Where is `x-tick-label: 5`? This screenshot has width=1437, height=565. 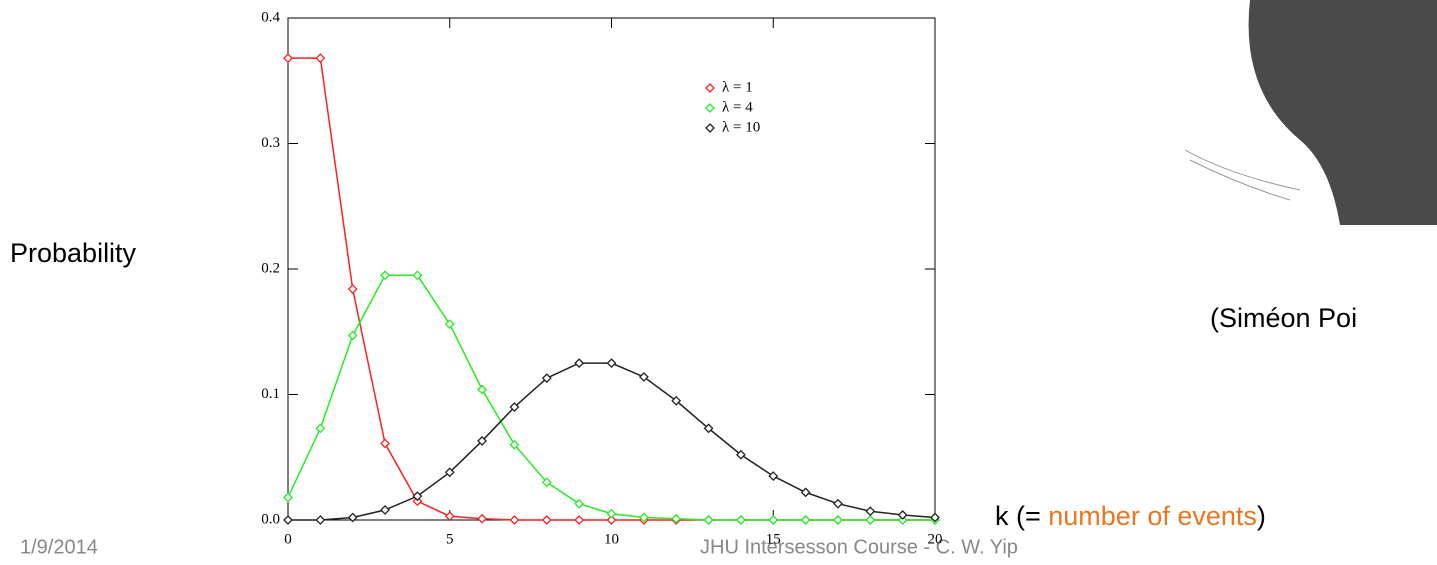
x-tick-label: 5 is located at coordinates (450, 539).